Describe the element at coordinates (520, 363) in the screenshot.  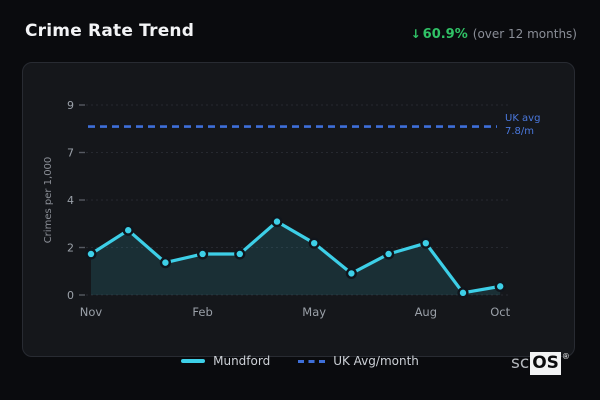
I see `logo-prefix: sc` at that location.